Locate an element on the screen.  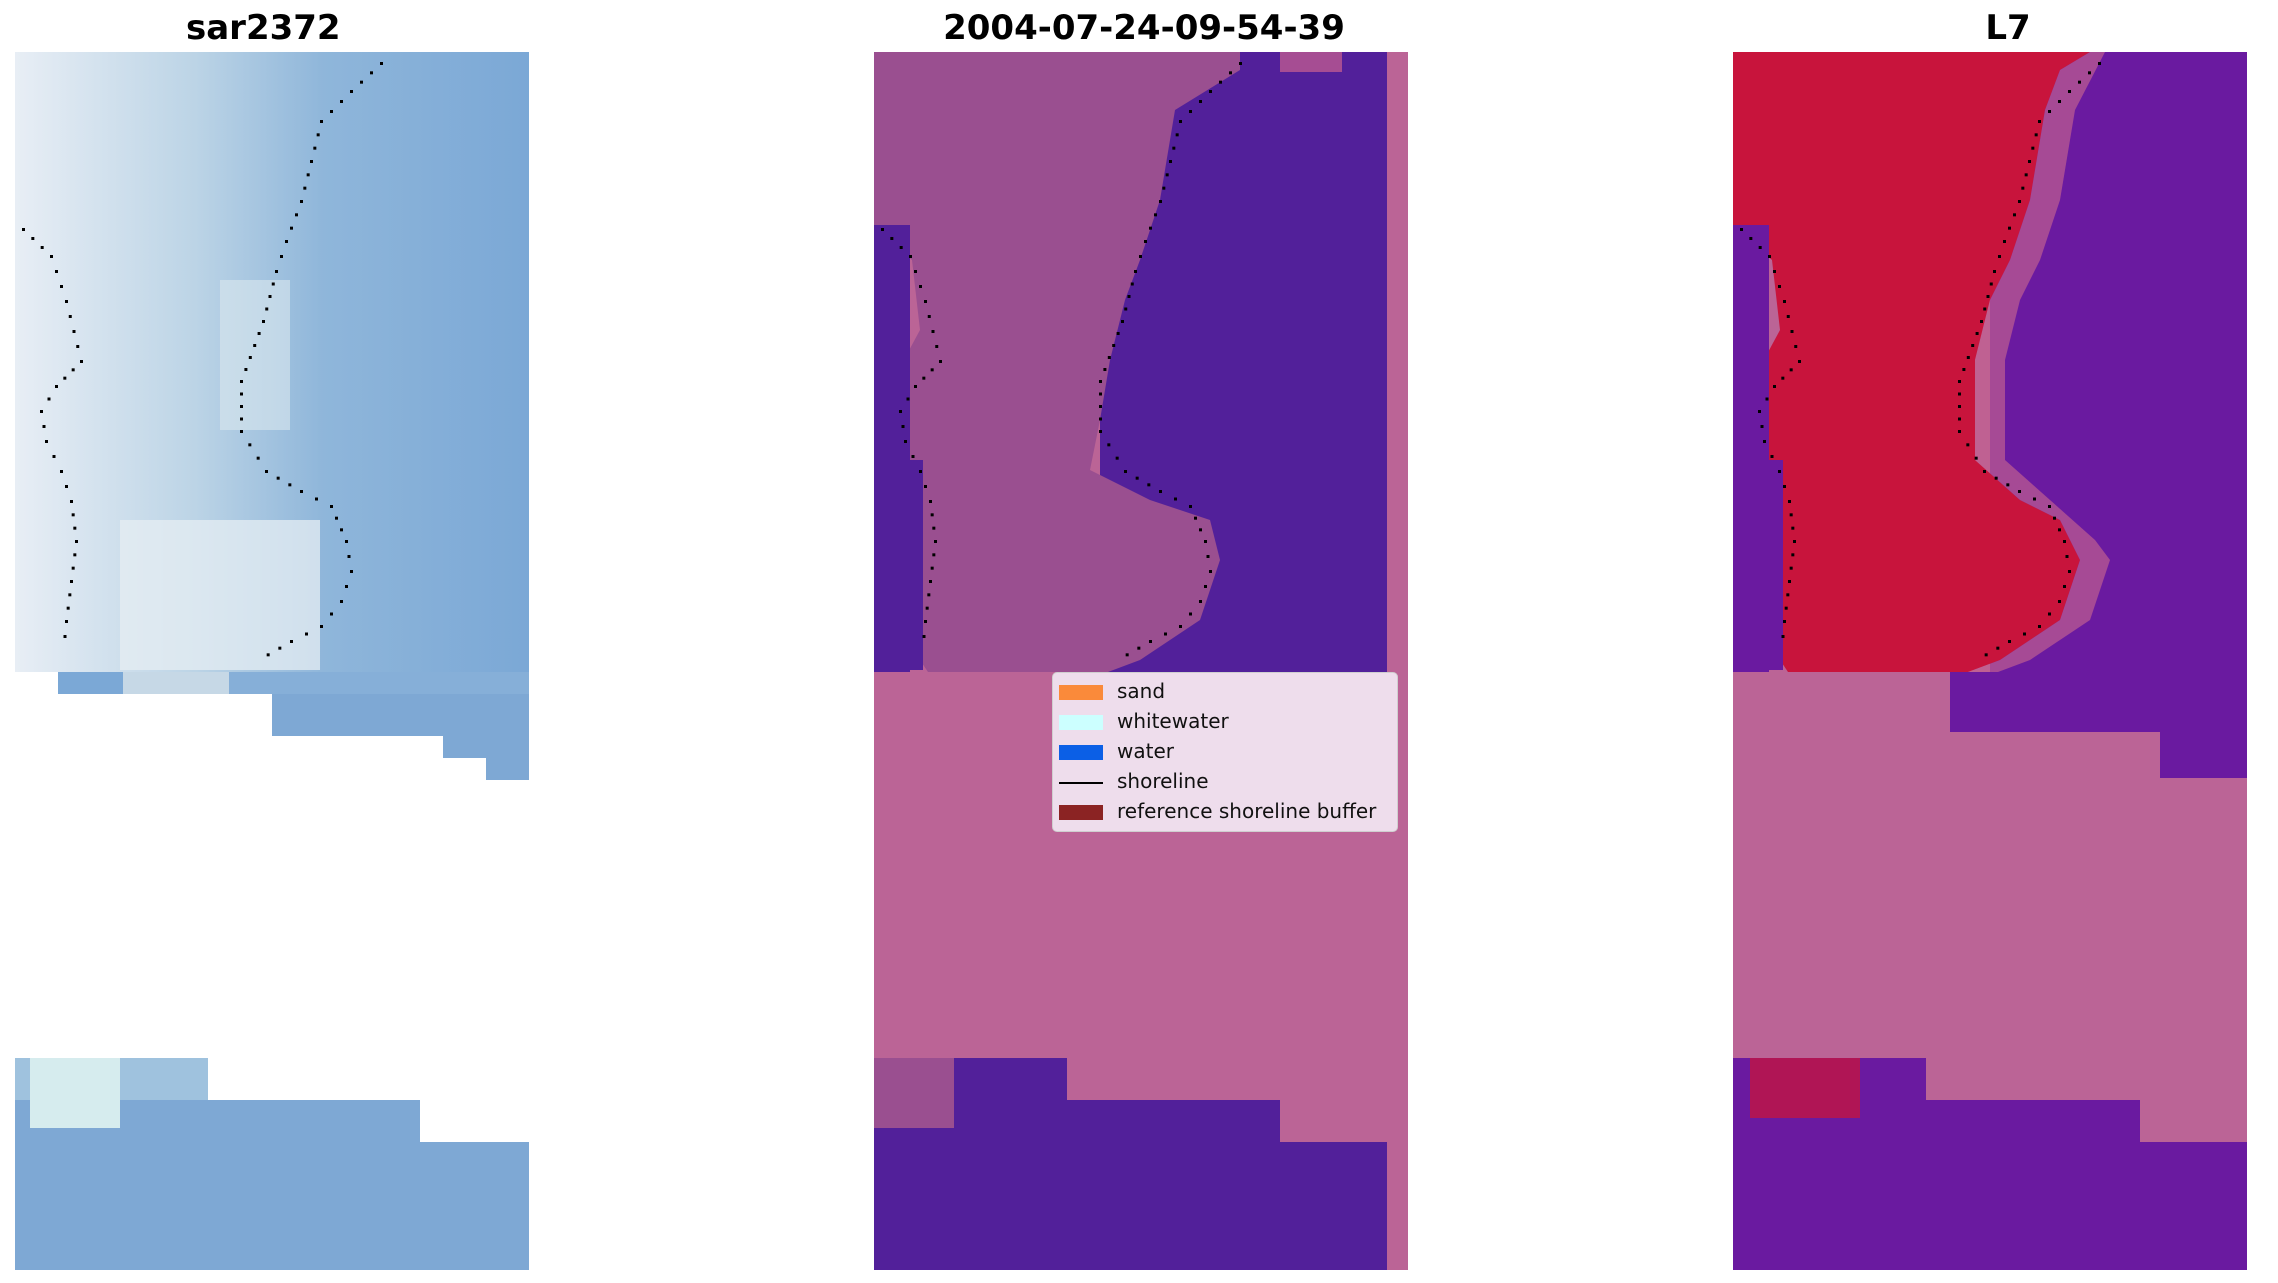
l7-sand-body is located at coordinates (1911, 371).